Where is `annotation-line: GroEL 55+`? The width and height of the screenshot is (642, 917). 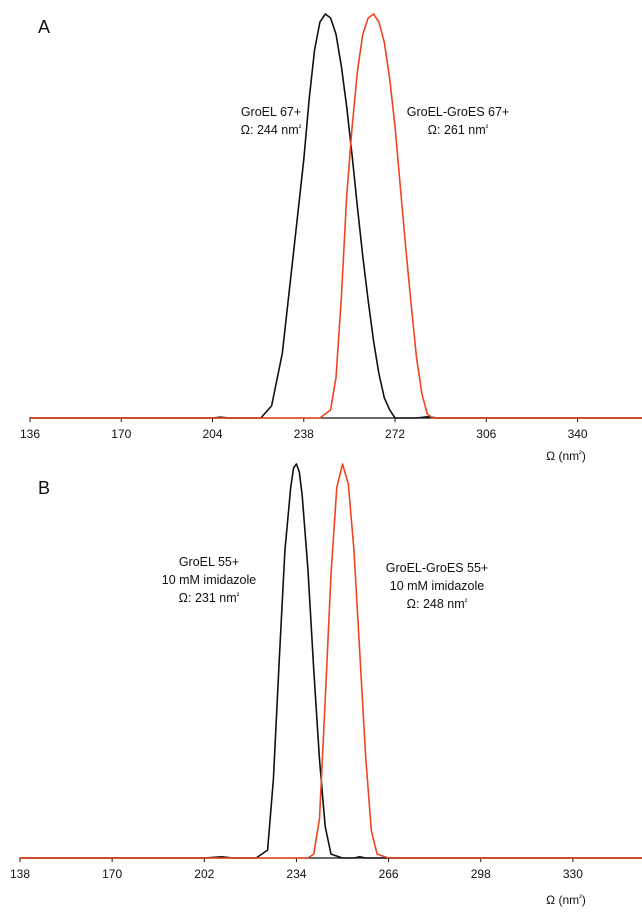
annotation-line: GroEL 55+ is located at coordinates (209, 562).